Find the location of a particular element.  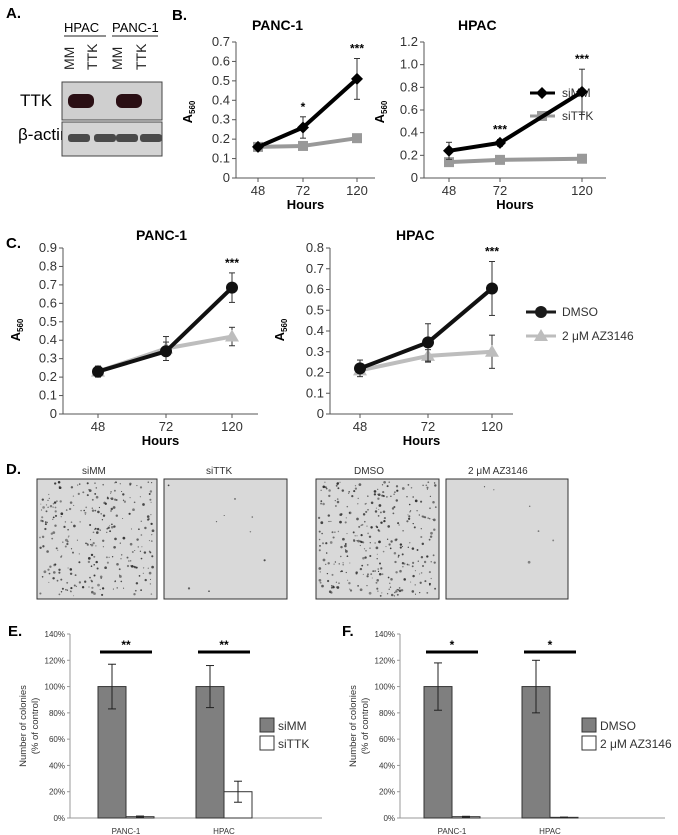

legend-e-label-1: siTTK is located at coordinates (293, 744).